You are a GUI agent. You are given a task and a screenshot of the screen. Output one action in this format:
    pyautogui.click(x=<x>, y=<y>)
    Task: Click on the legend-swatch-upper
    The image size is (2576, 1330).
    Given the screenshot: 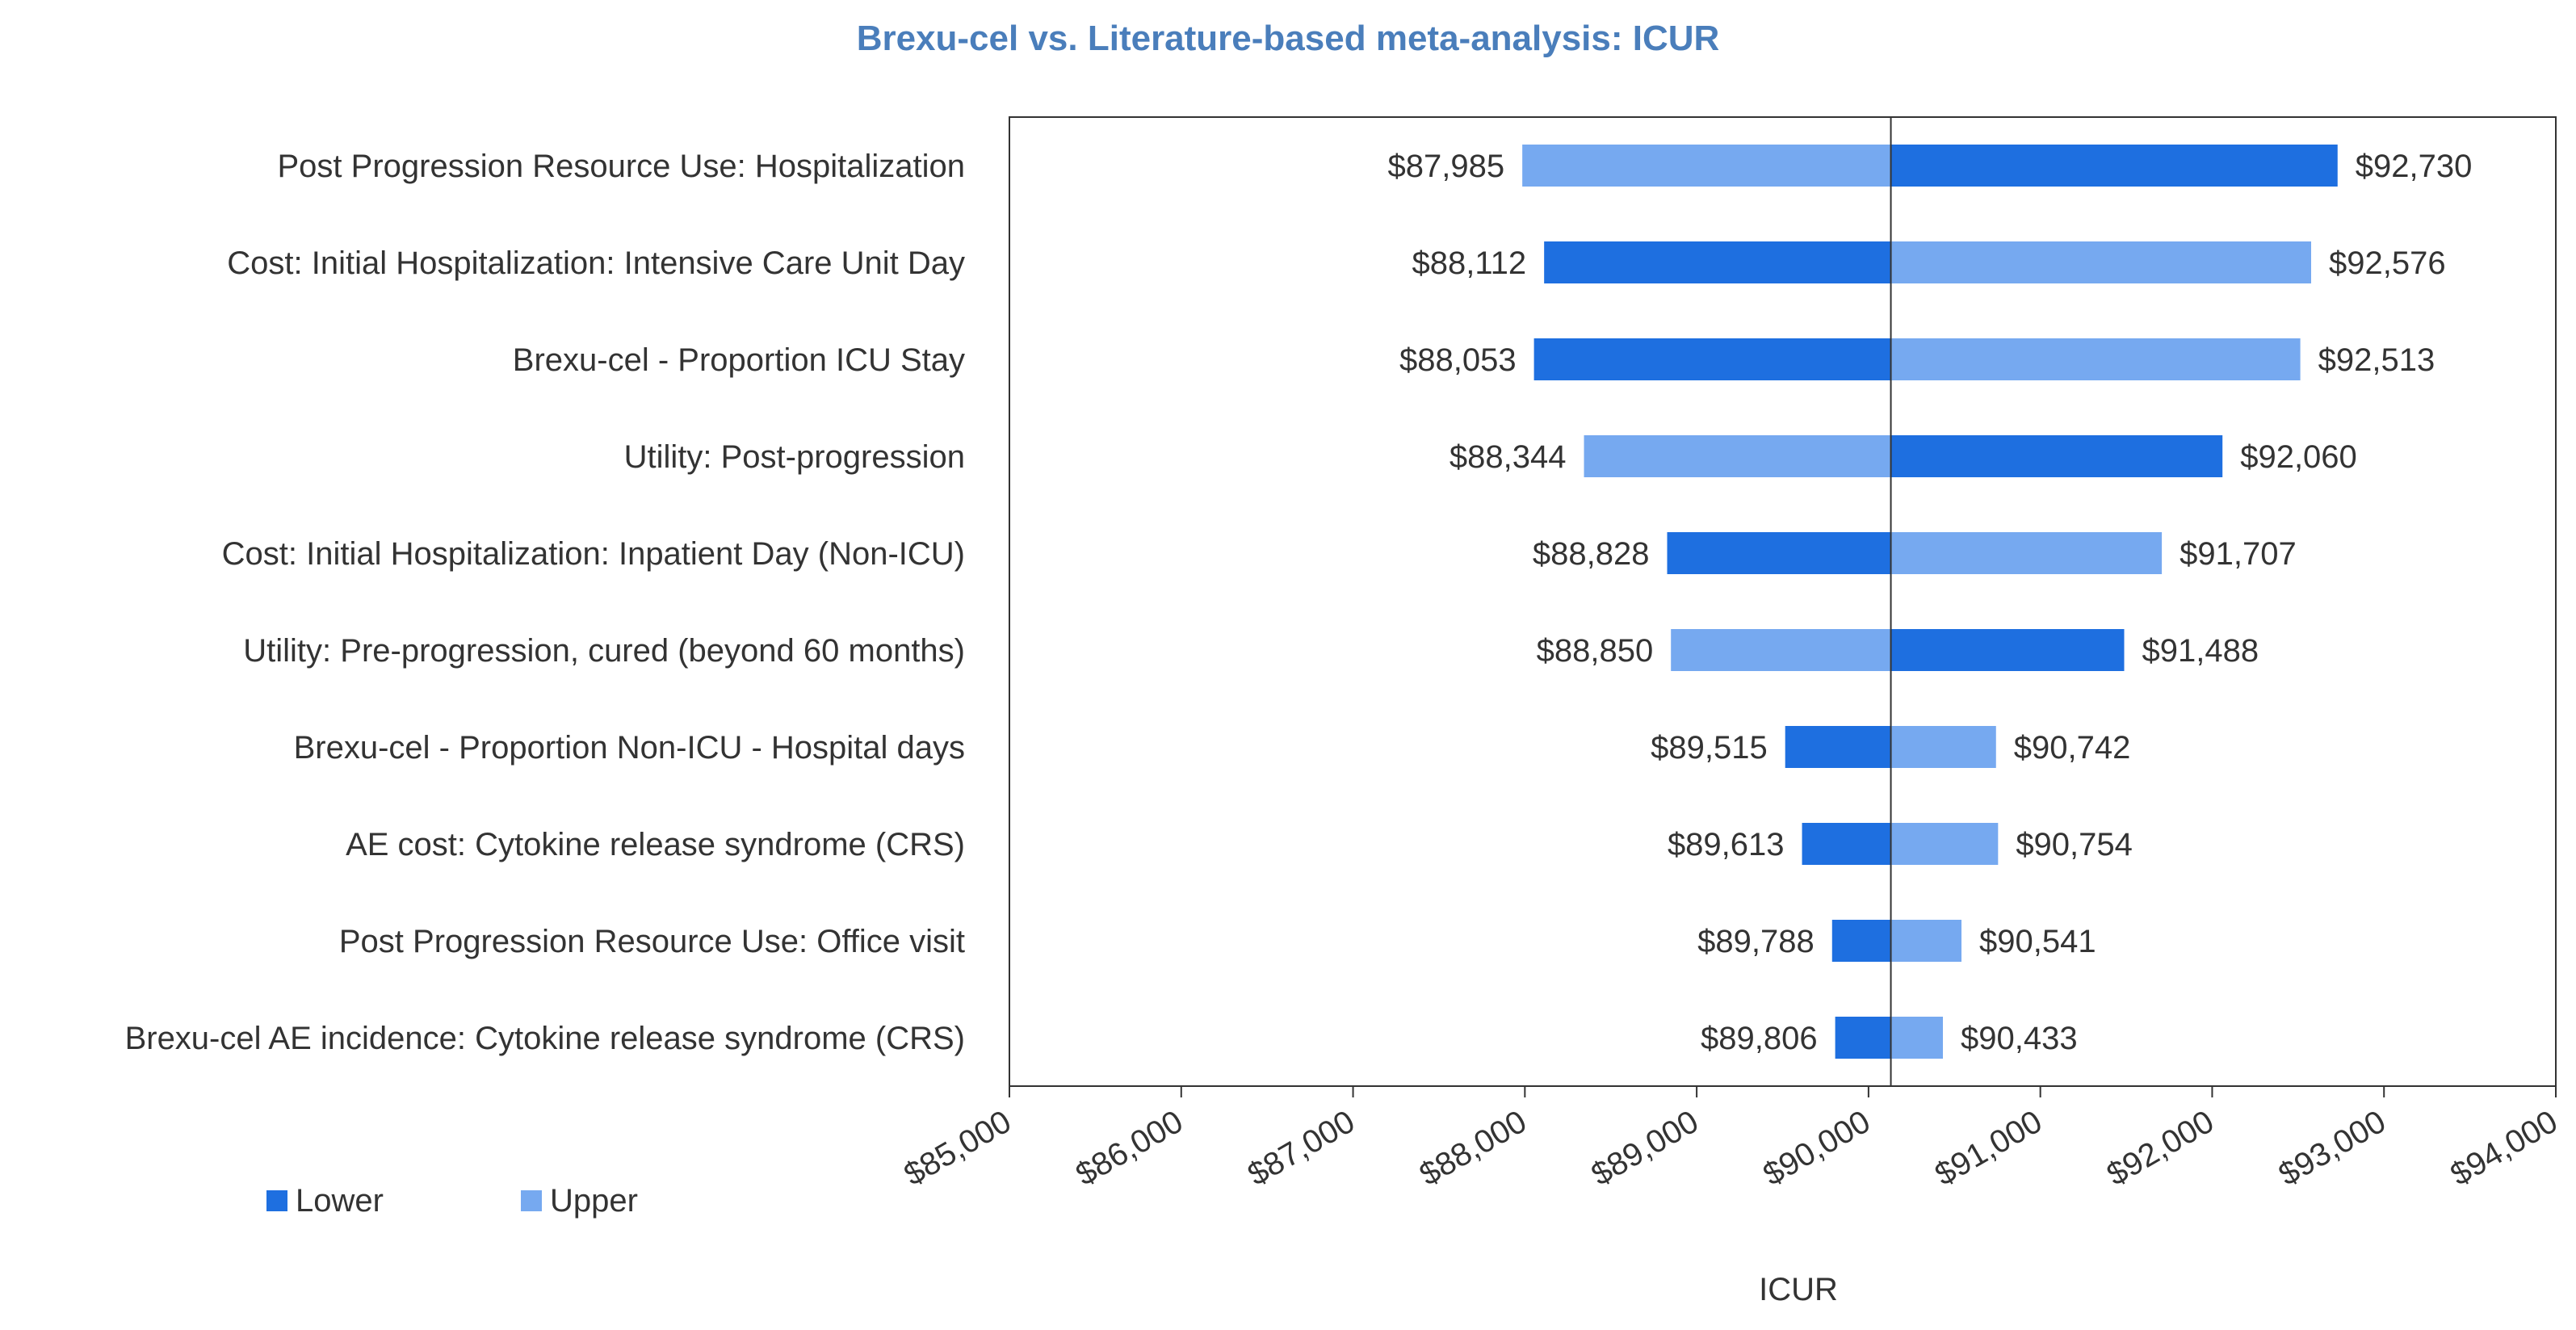 What is the action you would take?
    pyautogui.click(x=531, y=1200)
    